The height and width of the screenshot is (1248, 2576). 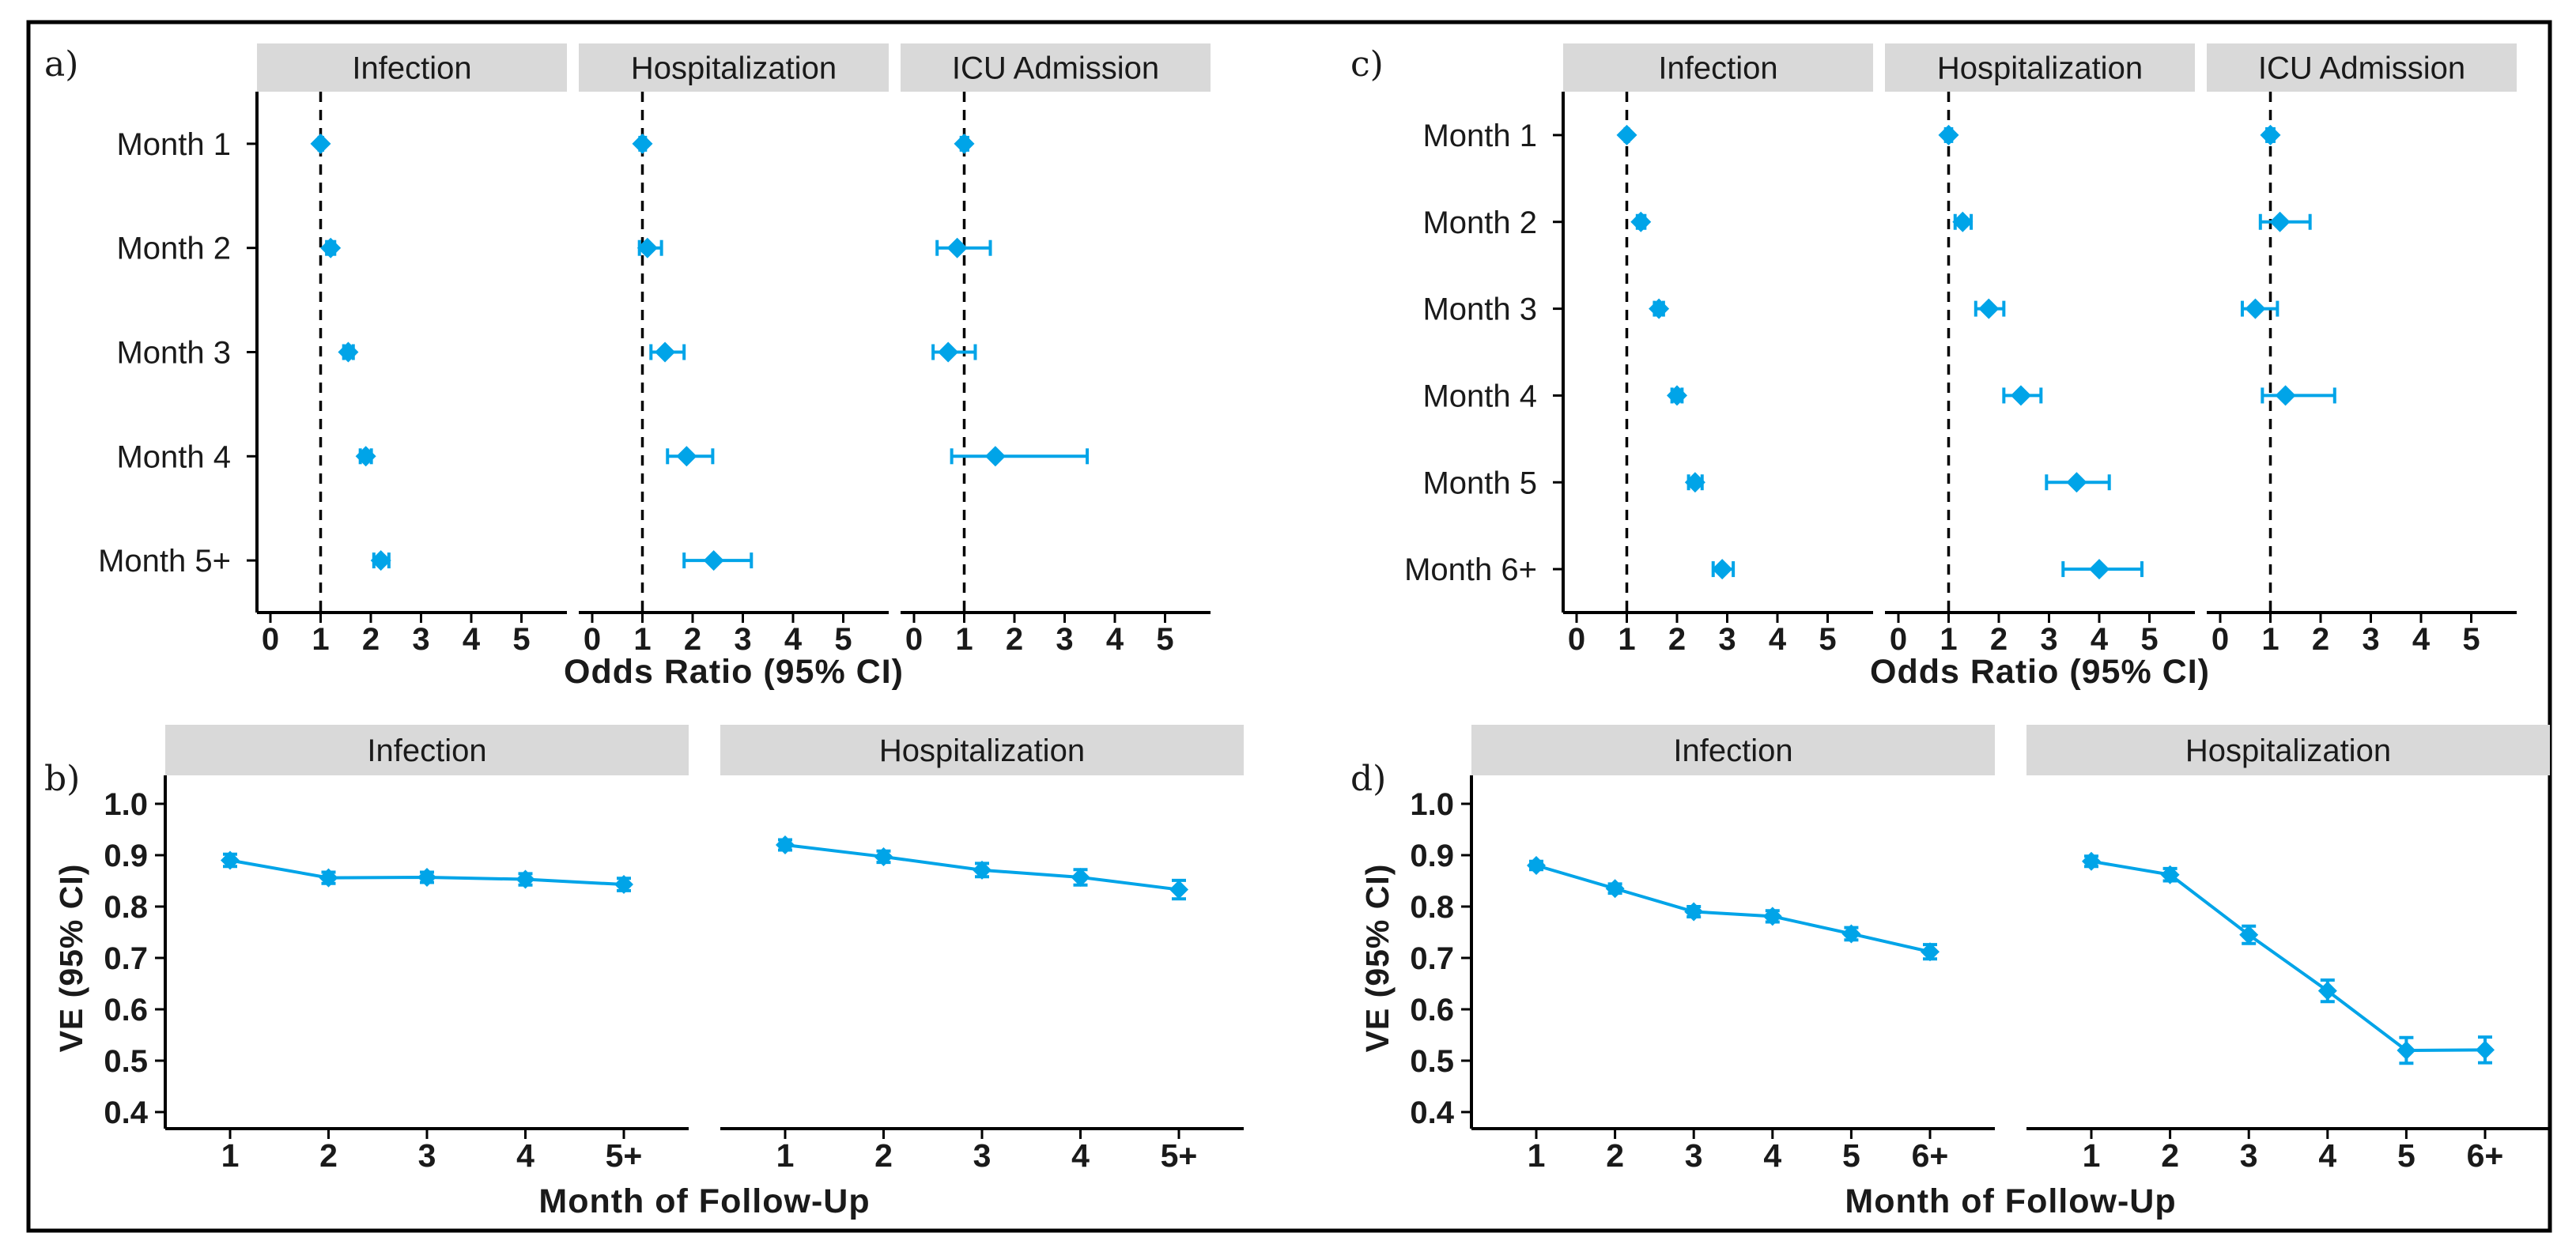 I want to click on panel-label-c: c), so click(x=1367, y=64).